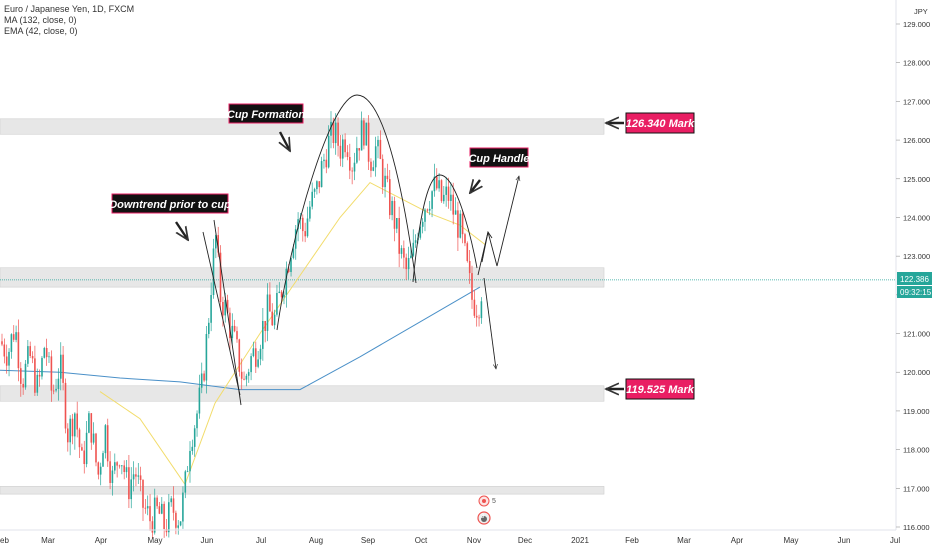 The width and height of the screenshot is (932, 550). What do you see at coordinates (525, 540) in the screenshot?
I see `x-tick-label: Dec` at bounding box center [525, 540].